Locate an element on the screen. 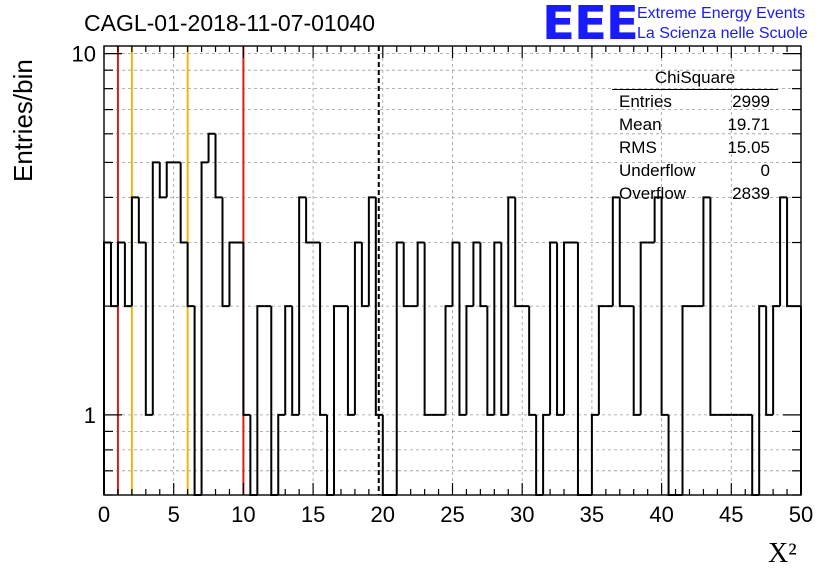 Image resolution: width=836 pixels, height=572 pixels. stats-row: Underflow 0 is located at coordinates (695, 170).